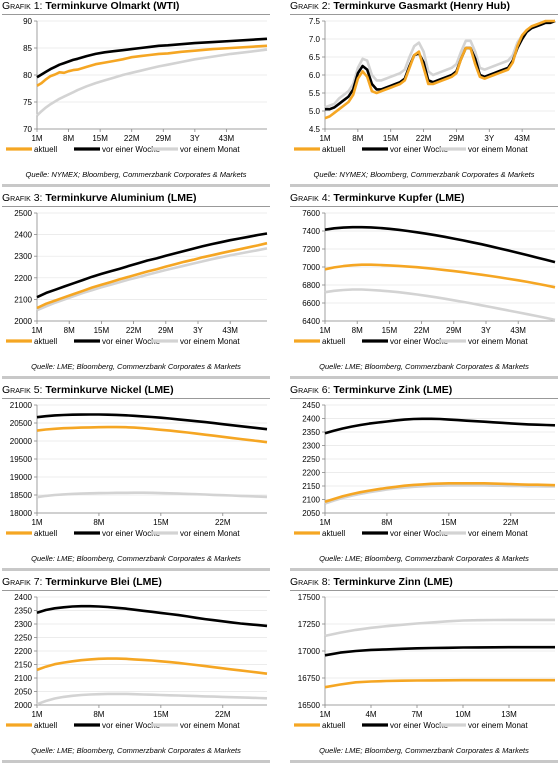 The width and height of the screenshot is (558, 766). I want to click on y-tick-label: 5.5, so click(315, 93).